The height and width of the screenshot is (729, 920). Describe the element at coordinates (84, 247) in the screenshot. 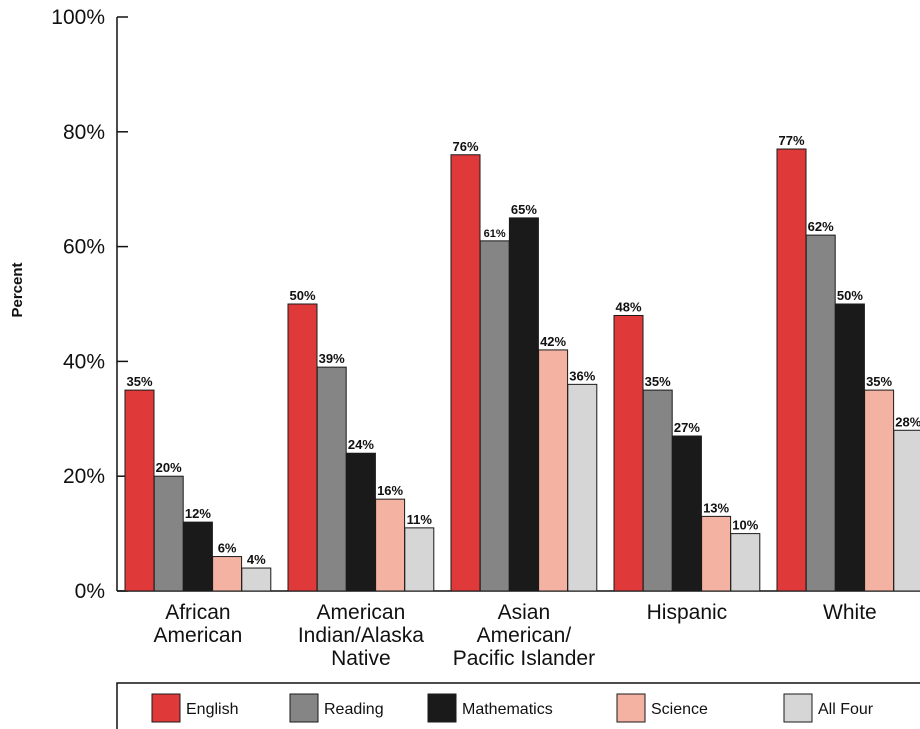

I see `y-tick-label: 60%` at that location.